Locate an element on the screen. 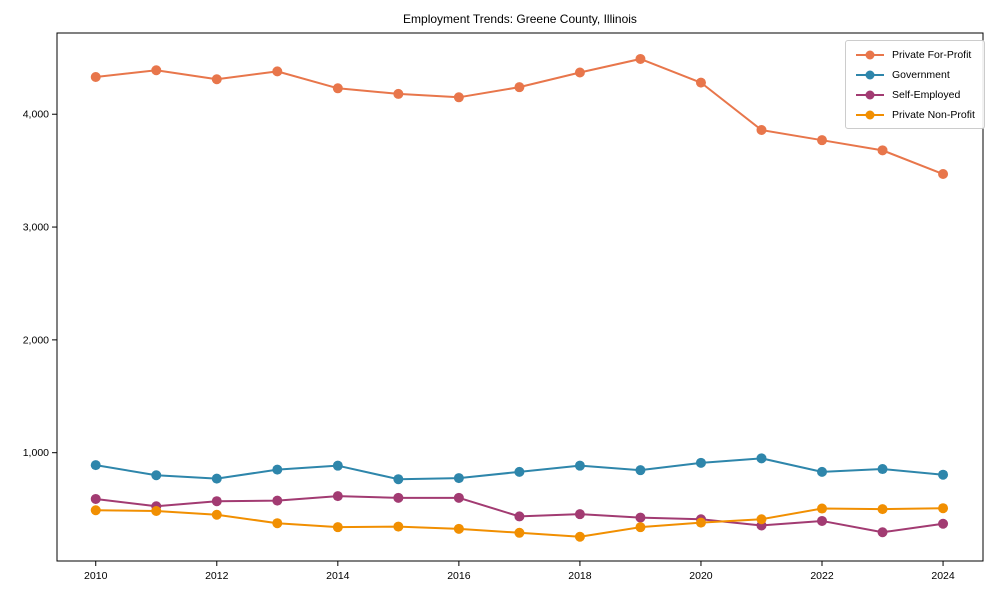  x-axis-tick-label: 2022 is located at coordinates (822, 576).